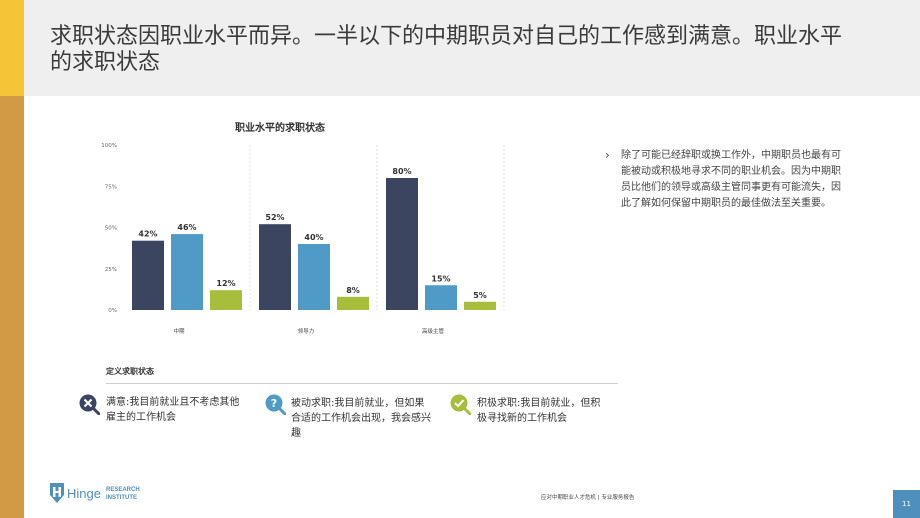 This screenshot has width=920, height=518. Describe the element at coordinates (123, 490) in the screenshot. I see `logo-line1: RESEARCH` at that location.